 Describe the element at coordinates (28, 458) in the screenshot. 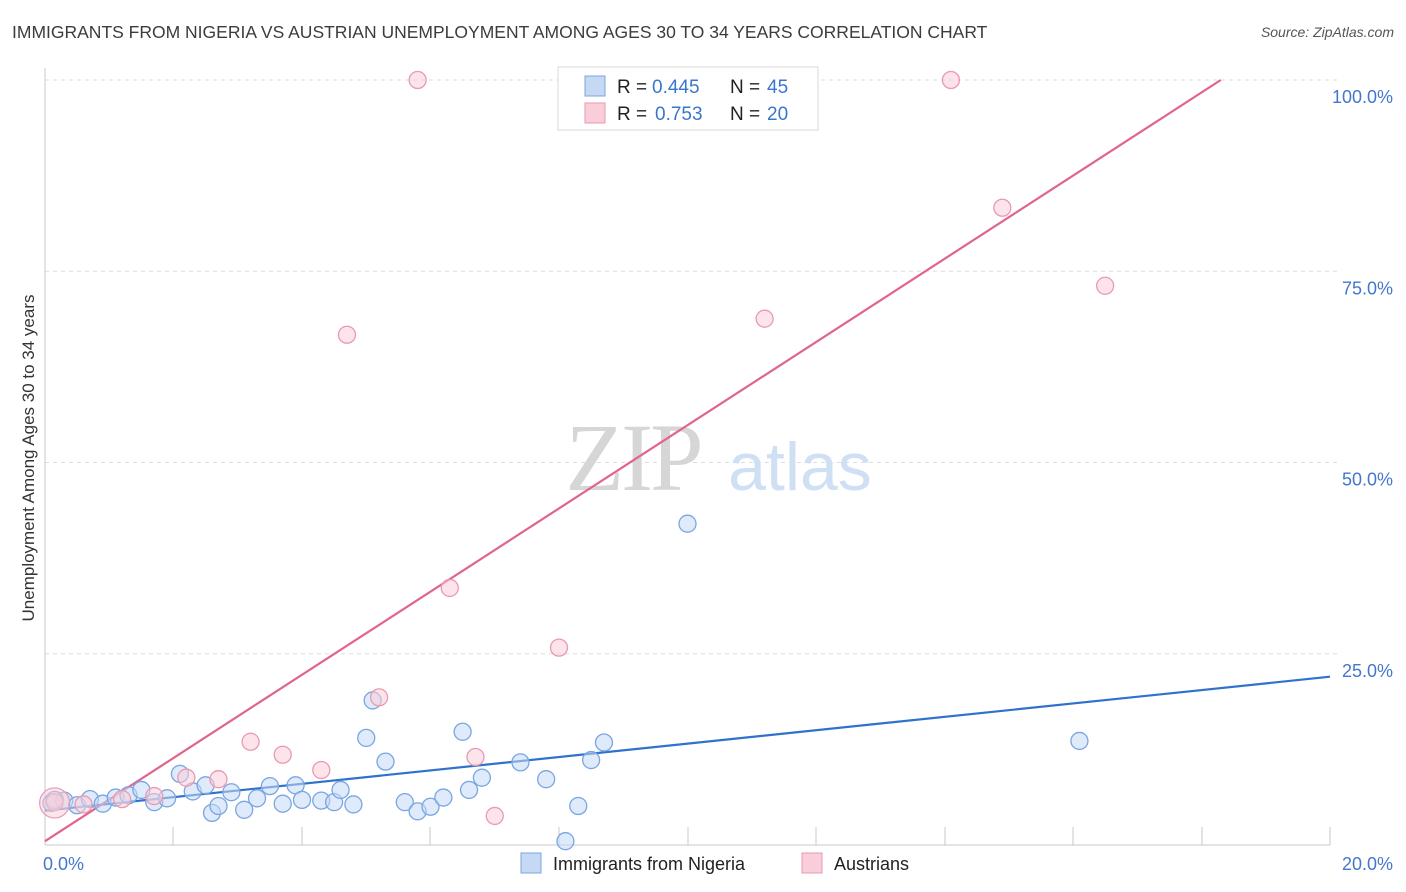

I see `y-axis-label: Unemployment Among Ages 30 to 34 years` at that location.